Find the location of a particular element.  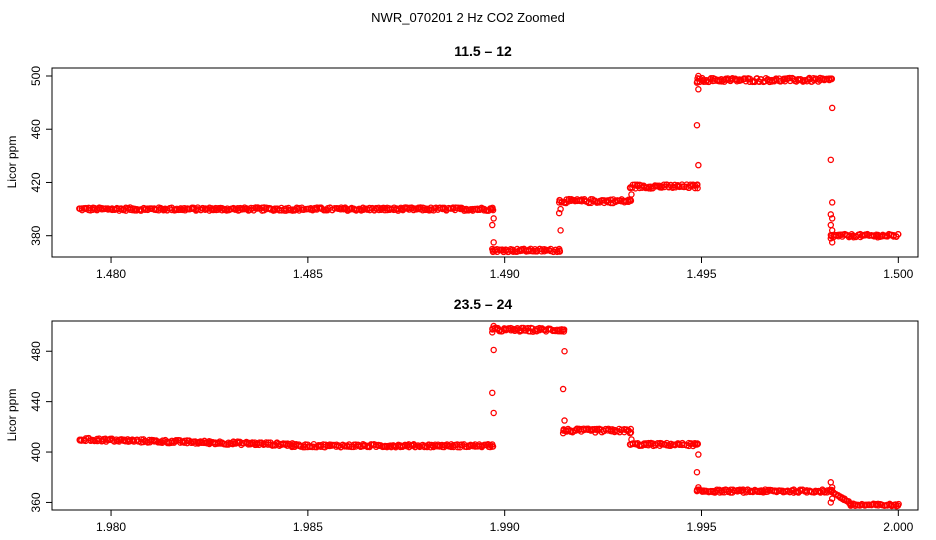

x-tick-label: 2.000 is located at coordinates (898, 527).